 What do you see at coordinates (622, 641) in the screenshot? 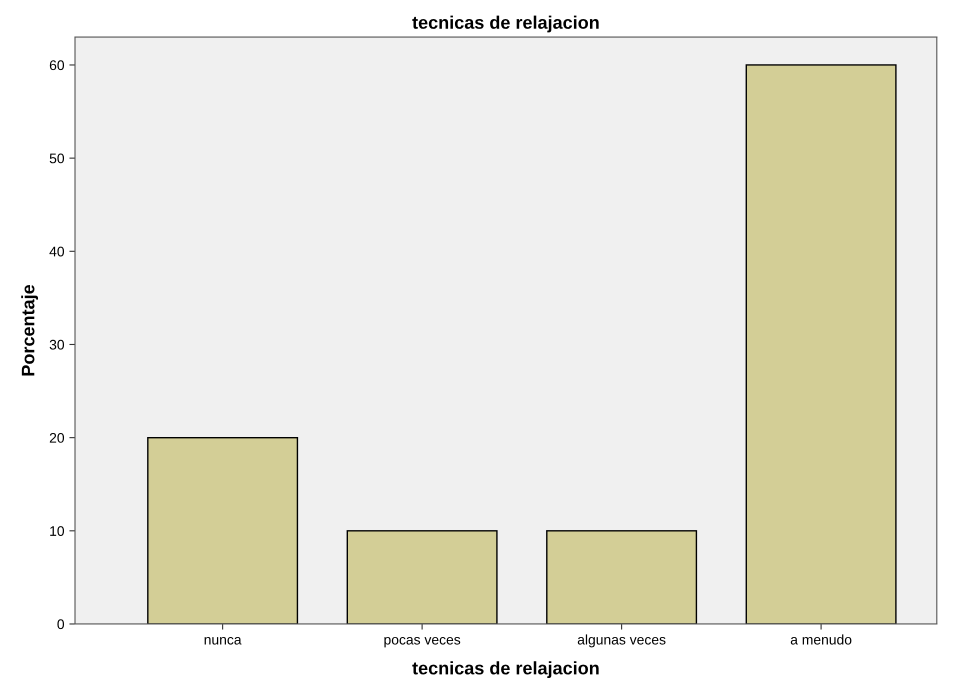
I see `x-tick-label: algunas veces` at bounding box center [622, 641].